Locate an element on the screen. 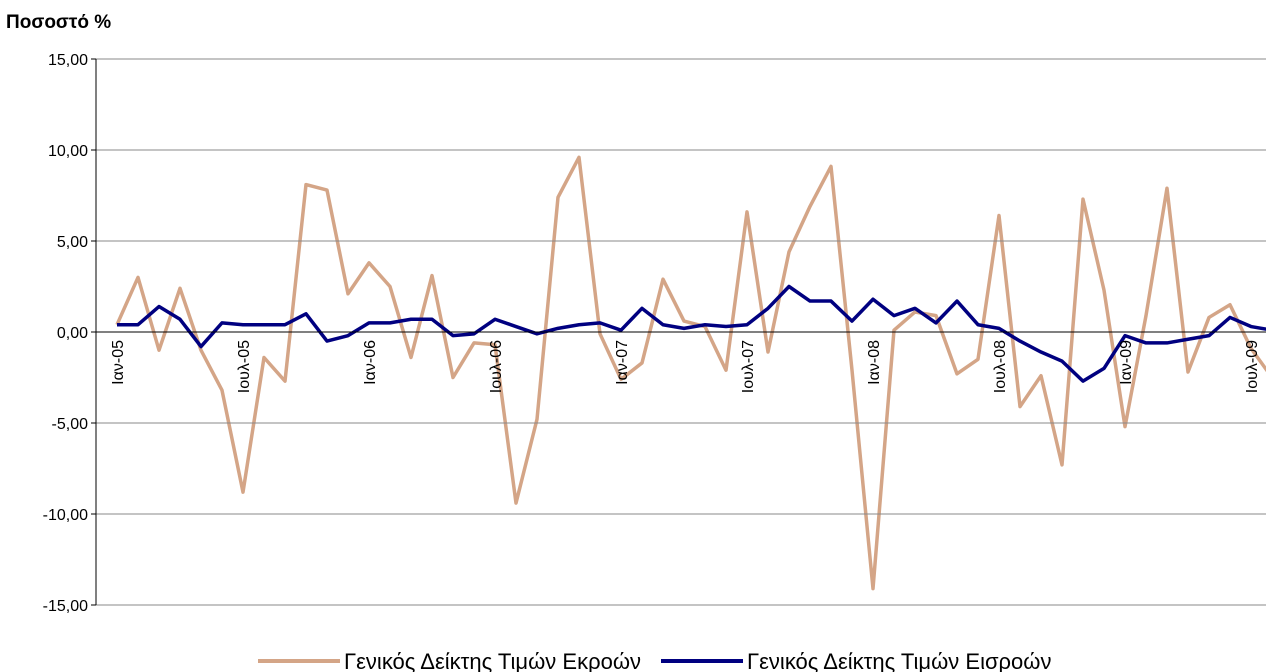 The width and height of the screenshot is (1266, 672). x-tick-label: Ιουλ-07 is located at coordinates (748, 366).